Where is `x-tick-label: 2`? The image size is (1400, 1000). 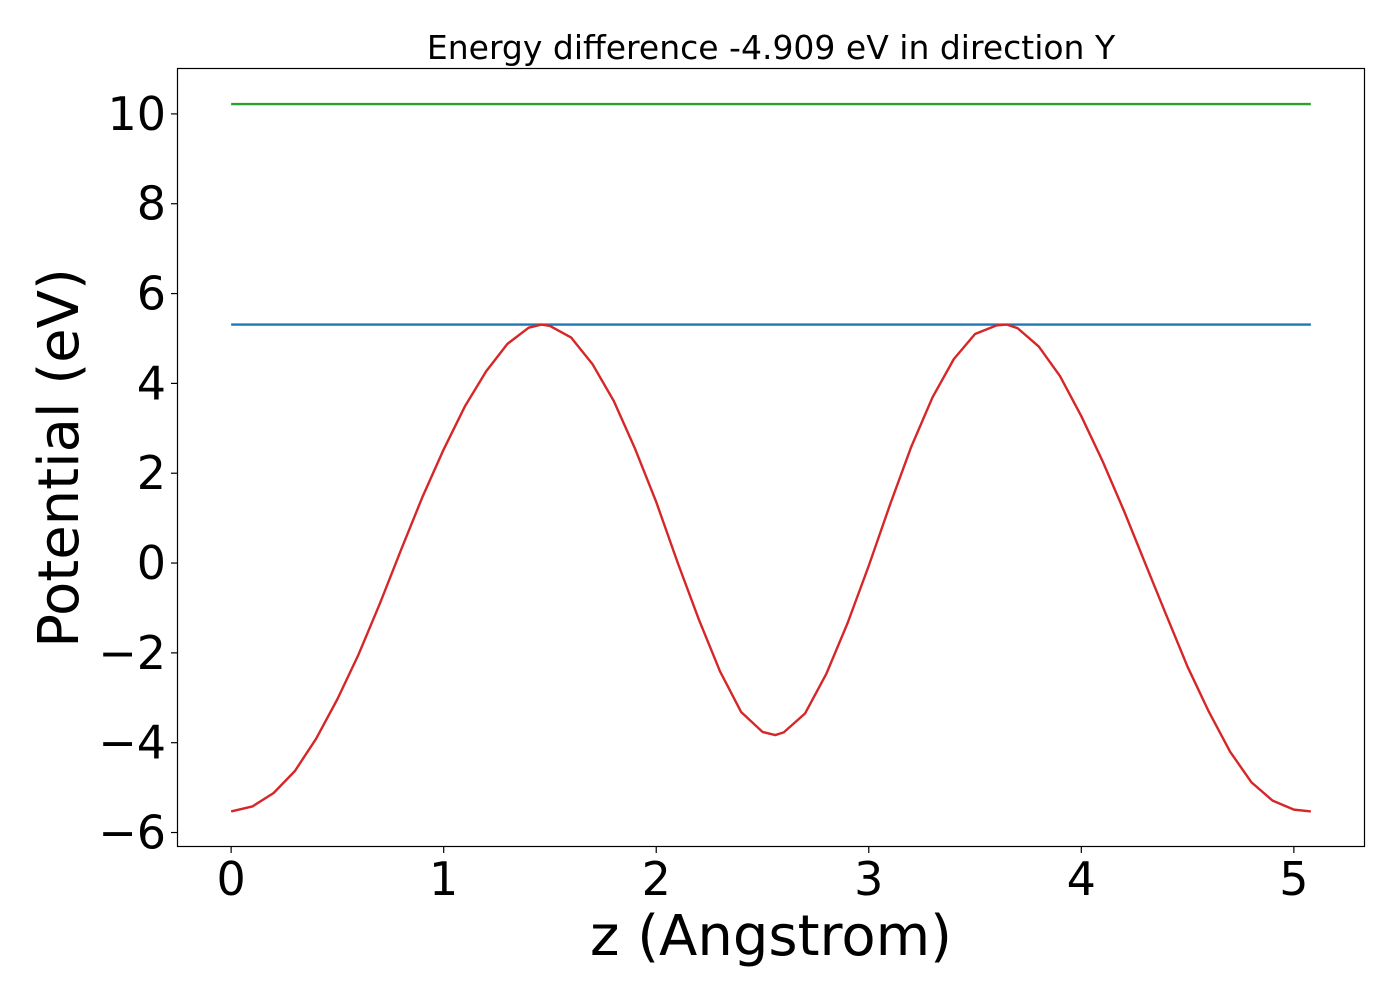
x-tick-label: 2 is located at coordinates (656, 879).